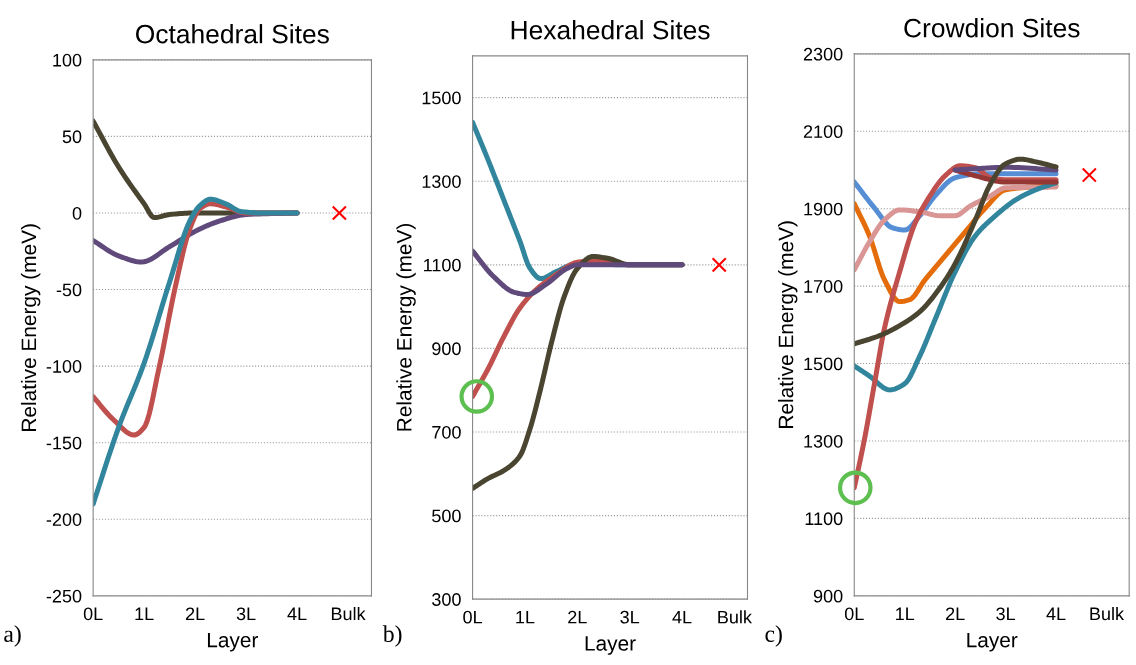 The height and width of the screenshot is (665, 1136). Describe the element at coordinates (67, 60) in the screenshot. I see `y-tick-label: 100` at that location.